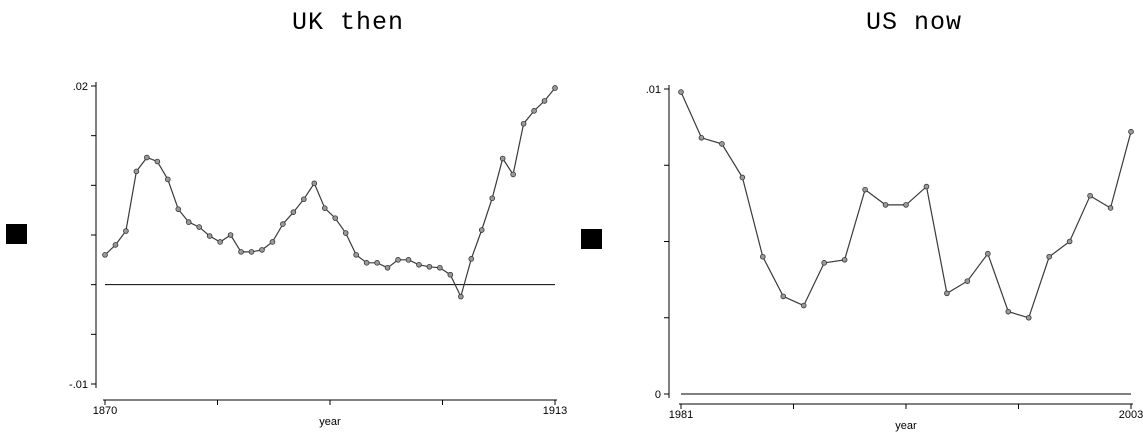 This screenshot has width=1143, height=442. What do you see at coordinates (16, 234) in the screenshot?
I see `legend-swatch-left` at bounding box center [16, 234].